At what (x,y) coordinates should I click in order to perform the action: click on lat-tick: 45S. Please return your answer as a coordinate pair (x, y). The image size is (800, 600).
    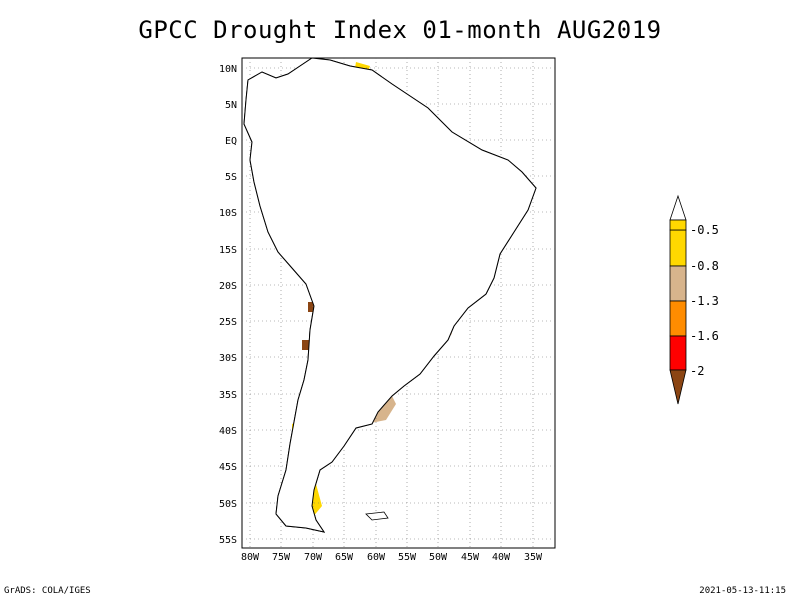
    Looking at the image, I should click on (228, 467).